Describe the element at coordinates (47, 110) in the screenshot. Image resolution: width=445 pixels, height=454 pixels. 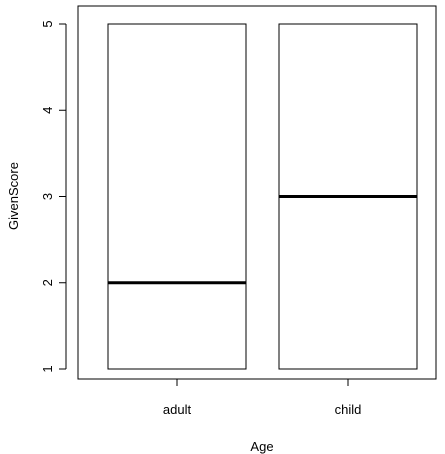
I see `y-tick-label: 4` at that location.